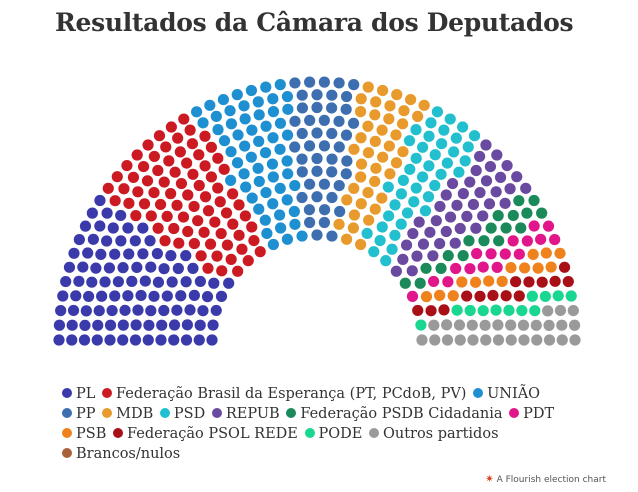 The height and width of the screenshot is (492, 638). What do you see at coordinates (545, 479) in the screenshot?
I see `flourish-credit: ✷ A Flourish election chart` at bounding box center [545, 479].